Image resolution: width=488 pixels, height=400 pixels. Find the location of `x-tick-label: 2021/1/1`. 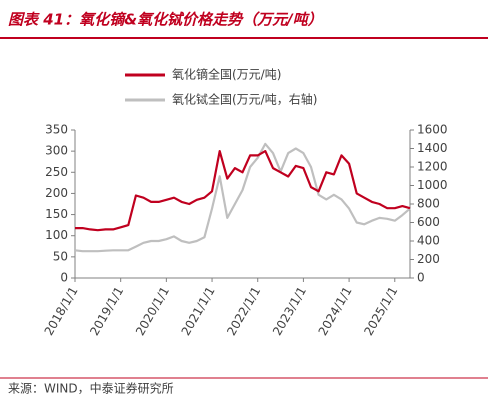

x-tick-label: 2021/1/1 is located at coordinates (198, 311).